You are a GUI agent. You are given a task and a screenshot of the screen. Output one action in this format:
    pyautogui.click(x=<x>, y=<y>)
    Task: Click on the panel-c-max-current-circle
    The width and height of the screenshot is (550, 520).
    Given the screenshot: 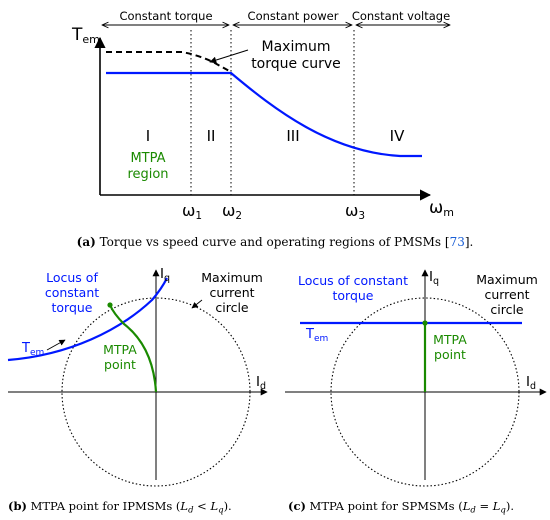 What is the action you would take?
    pyautogui.click(x=425, y=392)
    